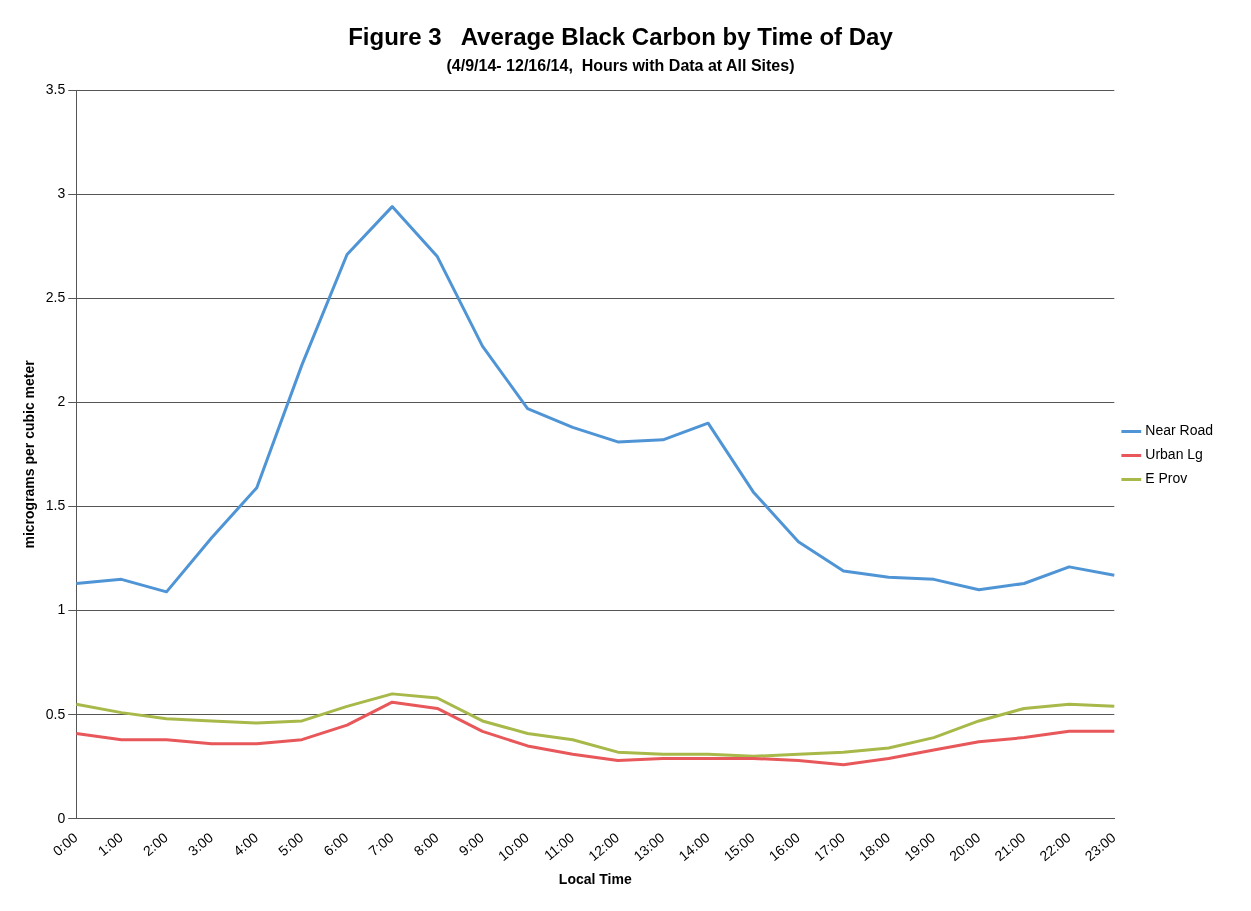 This screenshot has width=1251, height=911. I want to click on y-tick-label: 3, so click(61, 192).